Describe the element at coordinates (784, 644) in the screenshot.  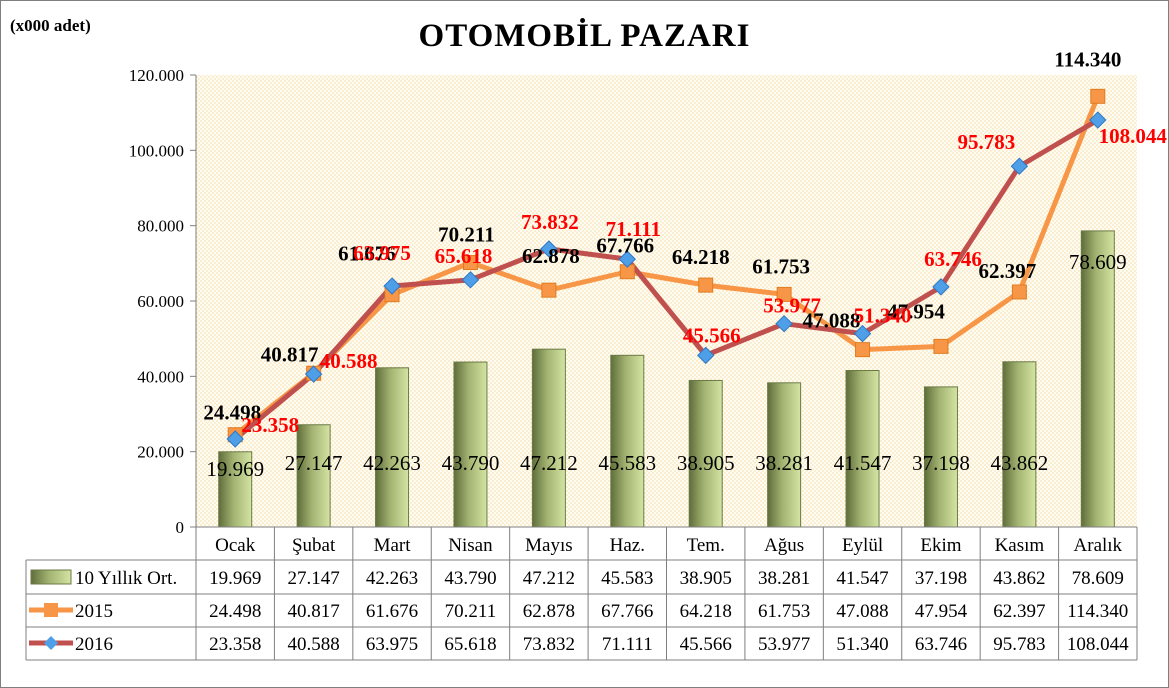
I see `table-cell: 53.977` at that location.